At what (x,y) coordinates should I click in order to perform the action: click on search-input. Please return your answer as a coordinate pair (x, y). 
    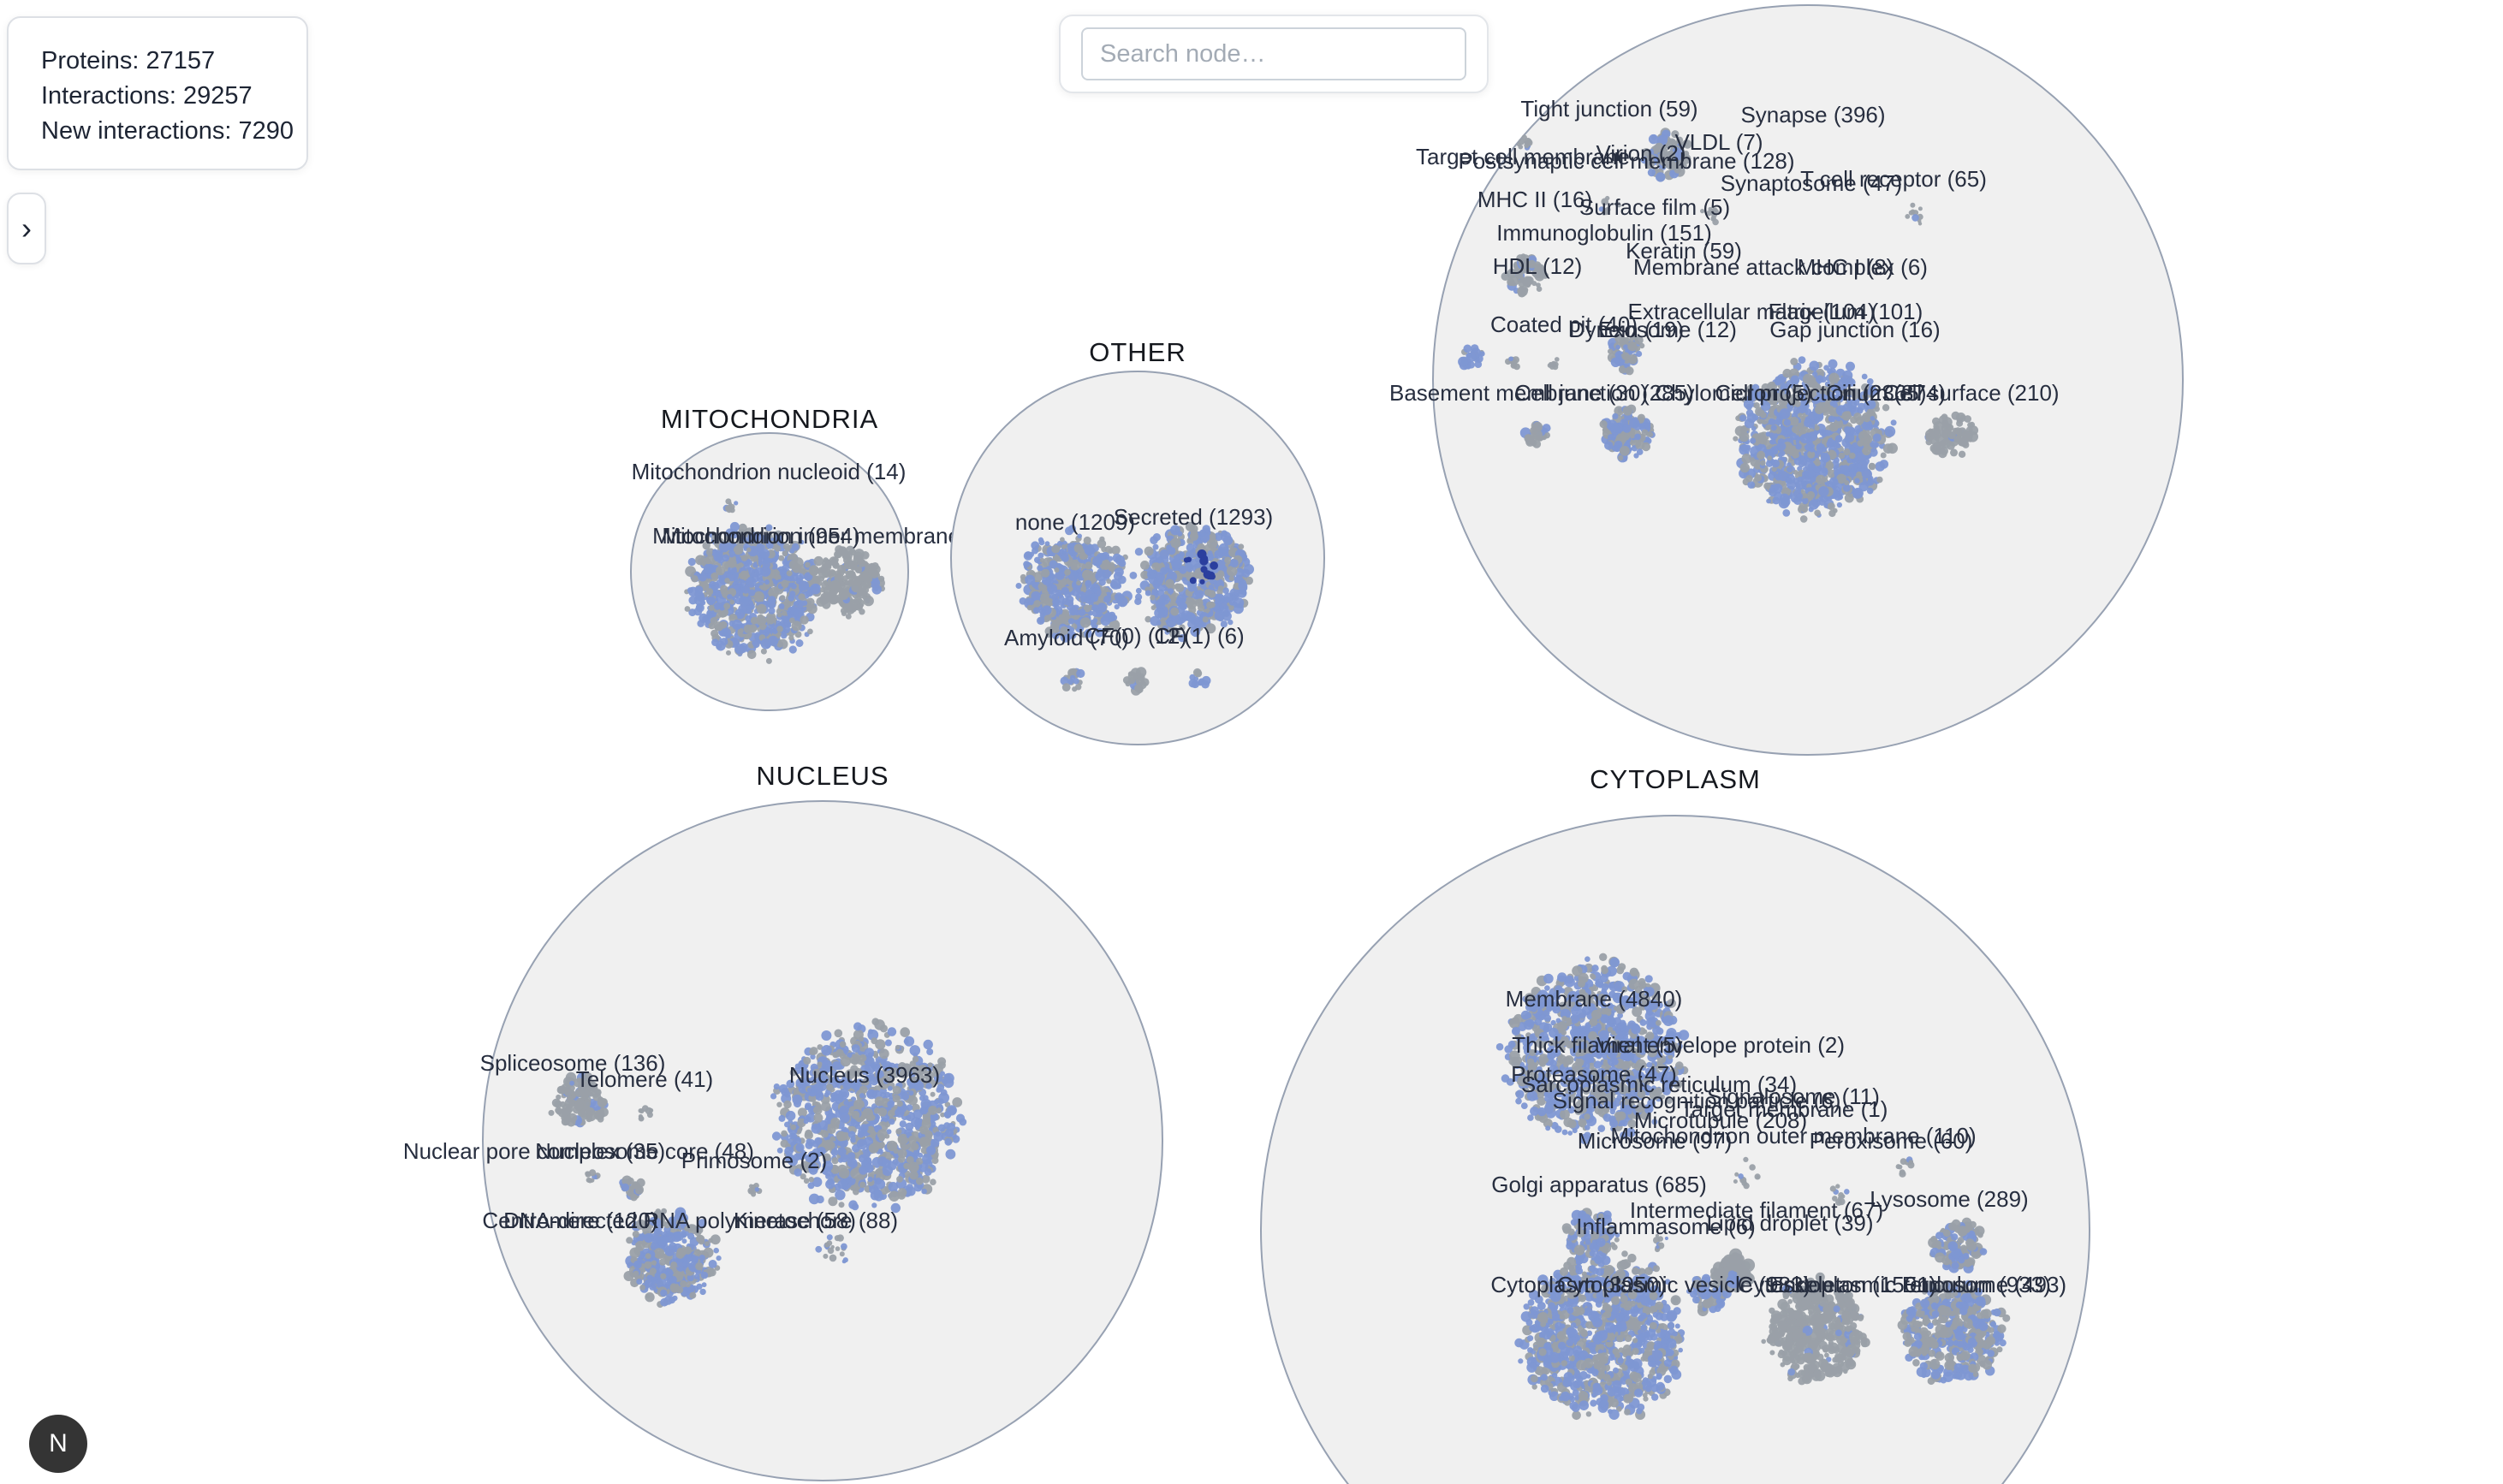
    Looking at the image, I should click on (1273, 54).